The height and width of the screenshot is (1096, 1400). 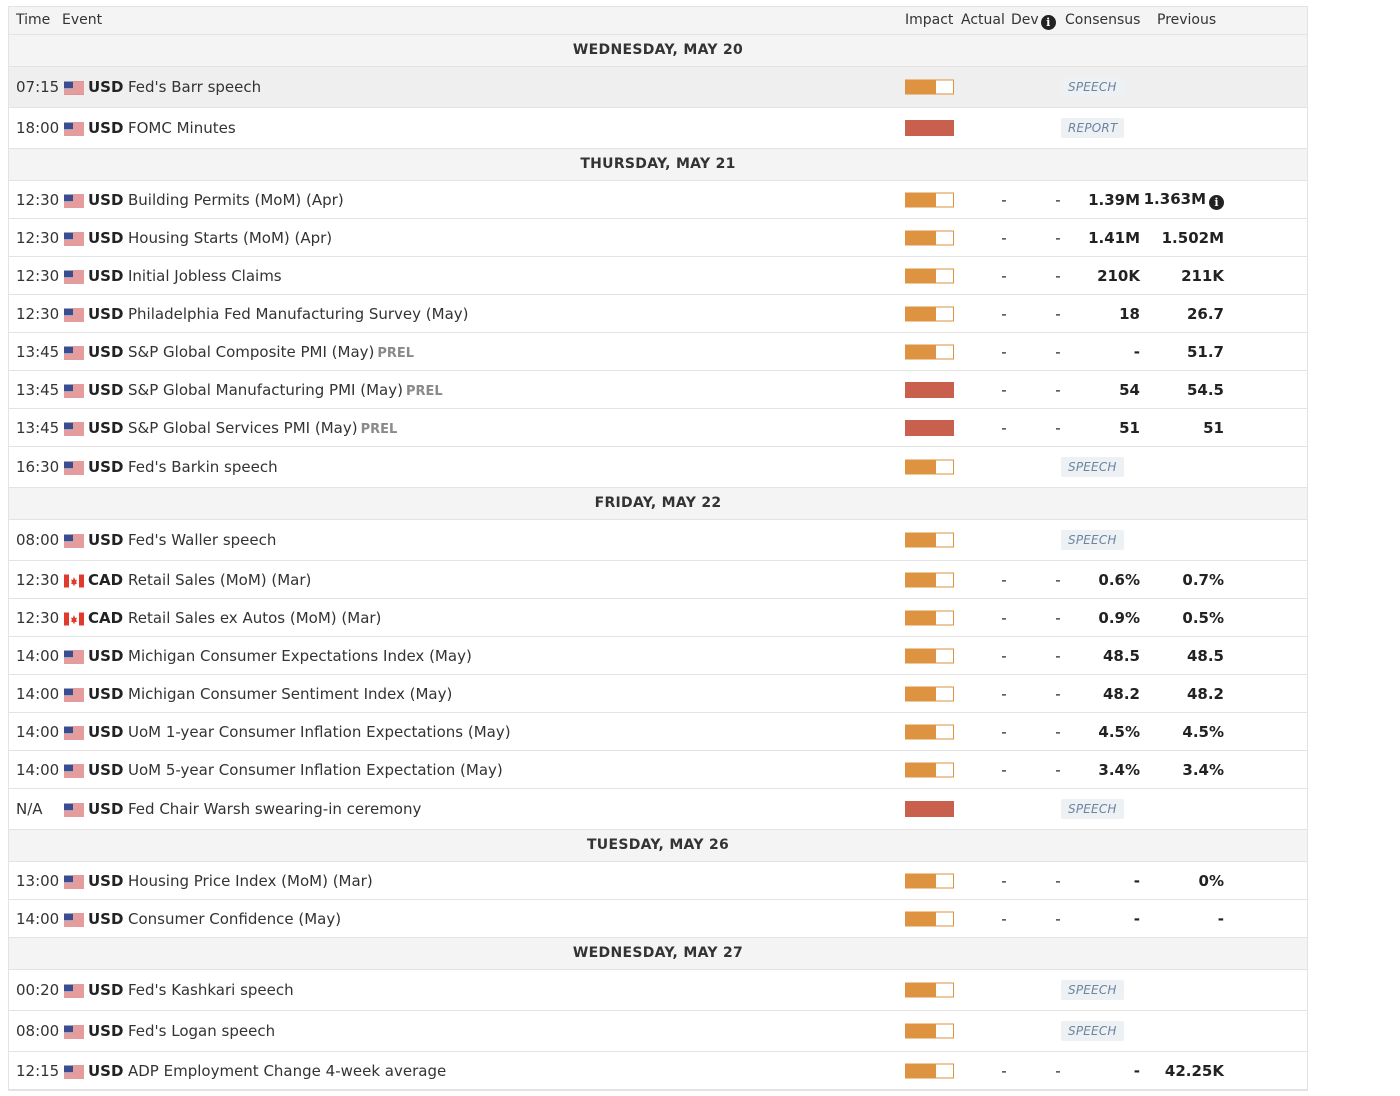 I want to click on col-impact-header: Impact, so click(x=929, y=20).